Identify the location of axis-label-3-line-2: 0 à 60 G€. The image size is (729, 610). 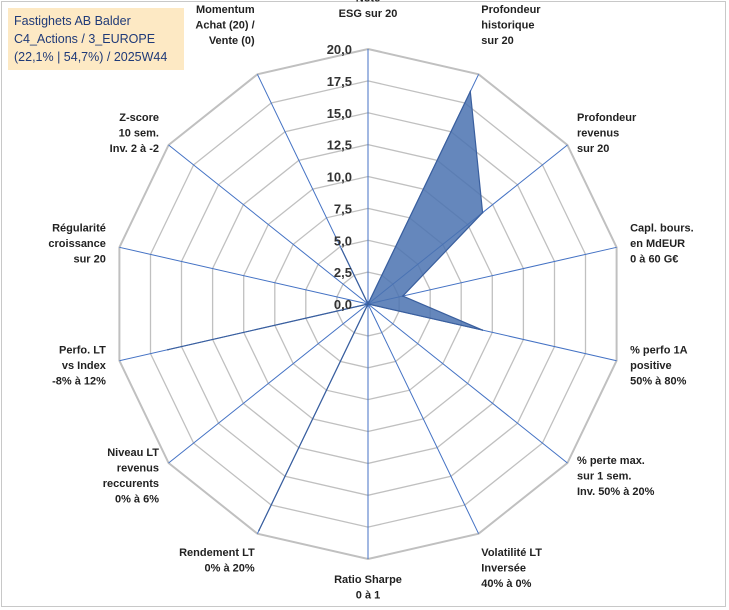
(654, 259).